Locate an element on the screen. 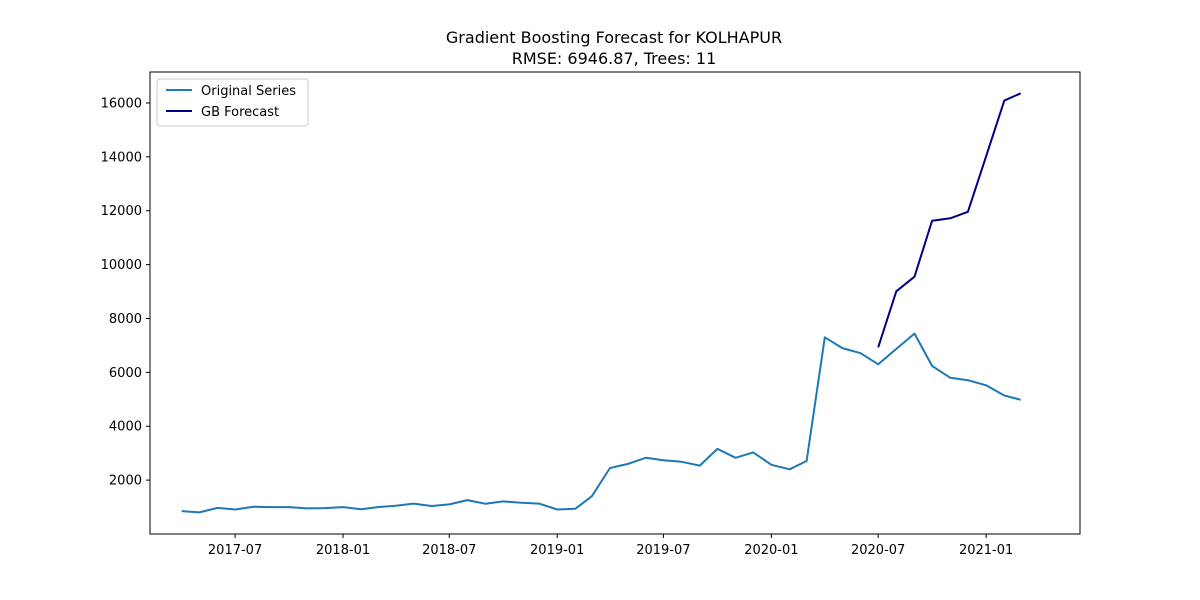 The width and height of the screenshot is (1200, 600). x-tick-label: 2018-01 is located at coordinates (343, 550).